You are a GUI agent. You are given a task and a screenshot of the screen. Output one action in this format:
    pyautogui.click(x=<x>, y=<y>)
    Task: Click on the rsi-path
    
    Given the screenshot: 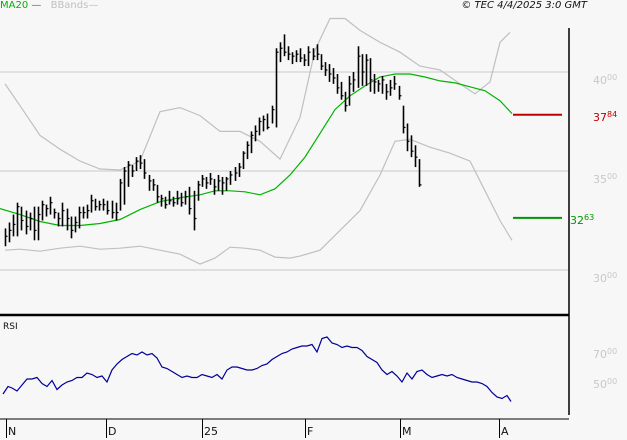 What is the action you would take?
    pyautogui.click(x=257, y=369)
    